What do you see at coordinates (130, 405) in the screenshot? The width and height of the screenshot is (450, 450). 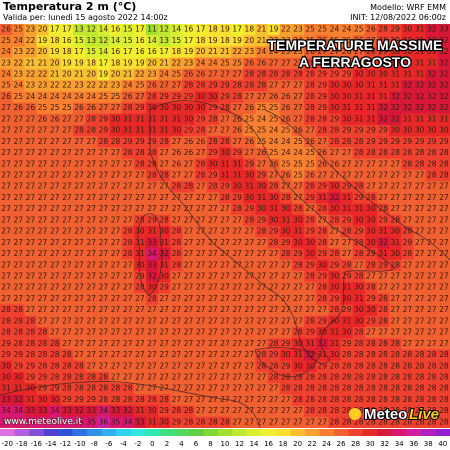 I see `africa-coast` at bounding box center [130, 405].